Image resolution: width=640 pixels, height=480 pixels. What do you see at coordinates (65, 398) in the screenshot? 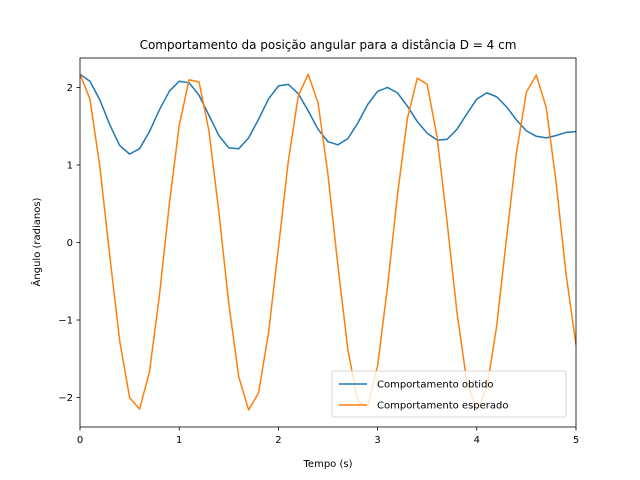
I see `y-tick-label: −2` at bounding box center [65, 398].